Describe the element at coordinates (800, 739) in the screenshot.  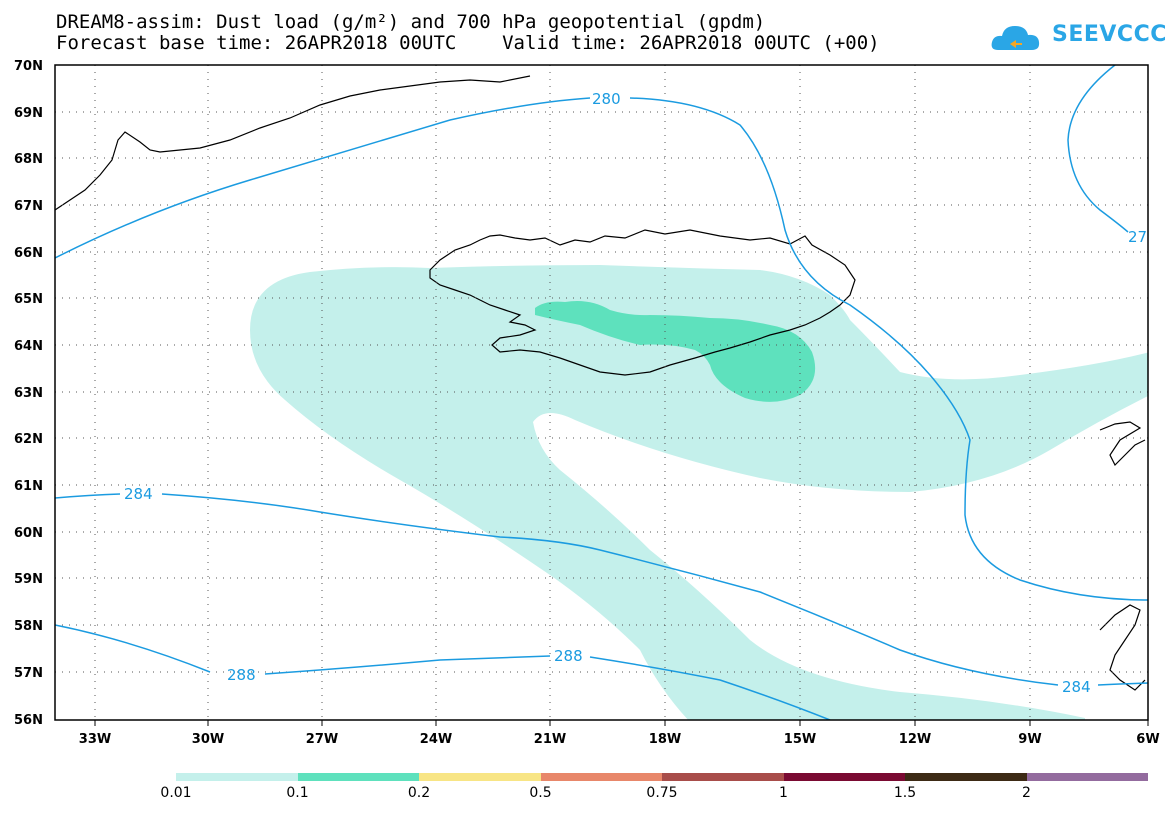
I see `lon-label: 15W` at that location.